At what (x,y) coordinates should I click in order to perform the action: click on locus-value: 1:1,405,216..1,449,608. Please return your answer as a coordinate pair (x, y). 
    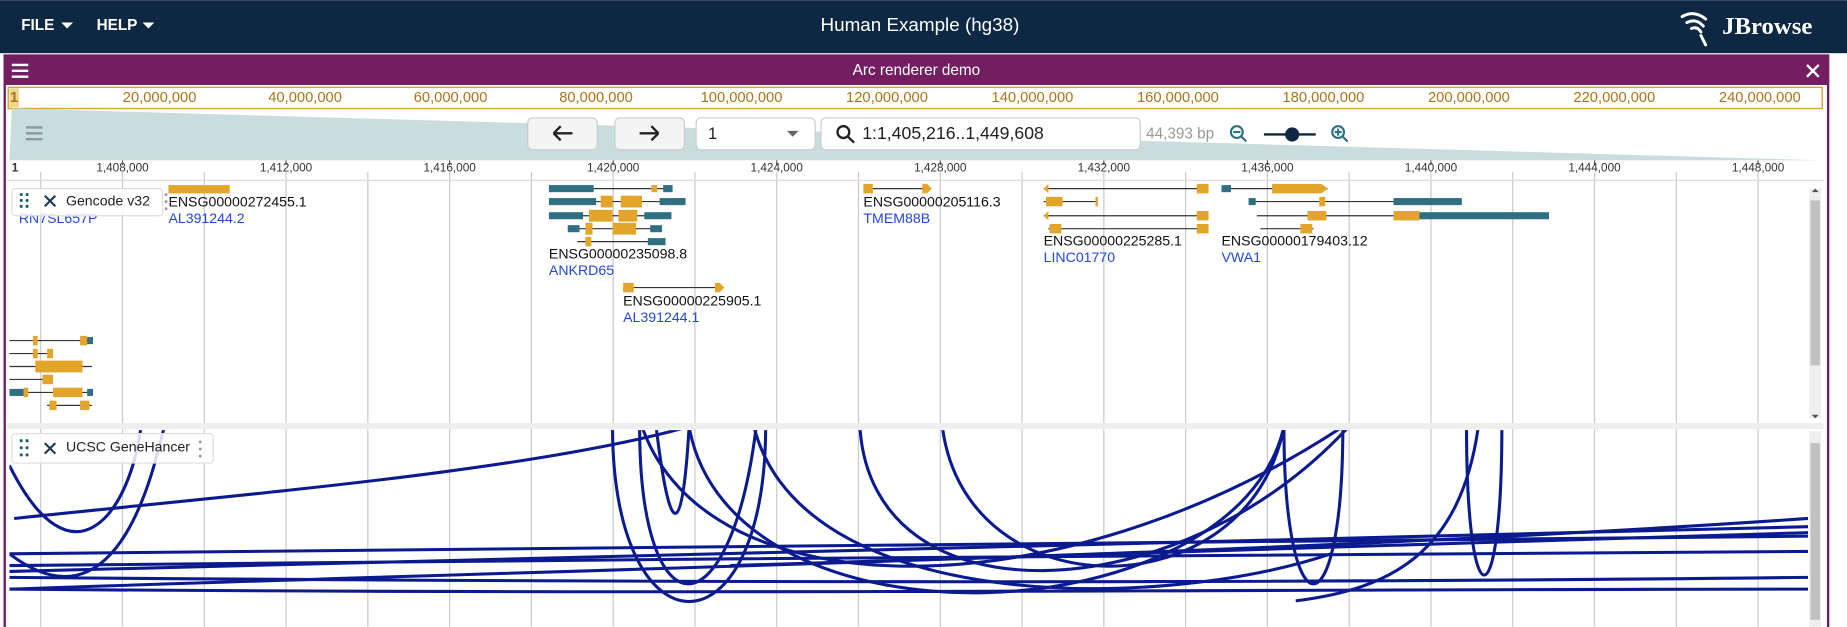
    Looking at the image, I should click on (953, 133).